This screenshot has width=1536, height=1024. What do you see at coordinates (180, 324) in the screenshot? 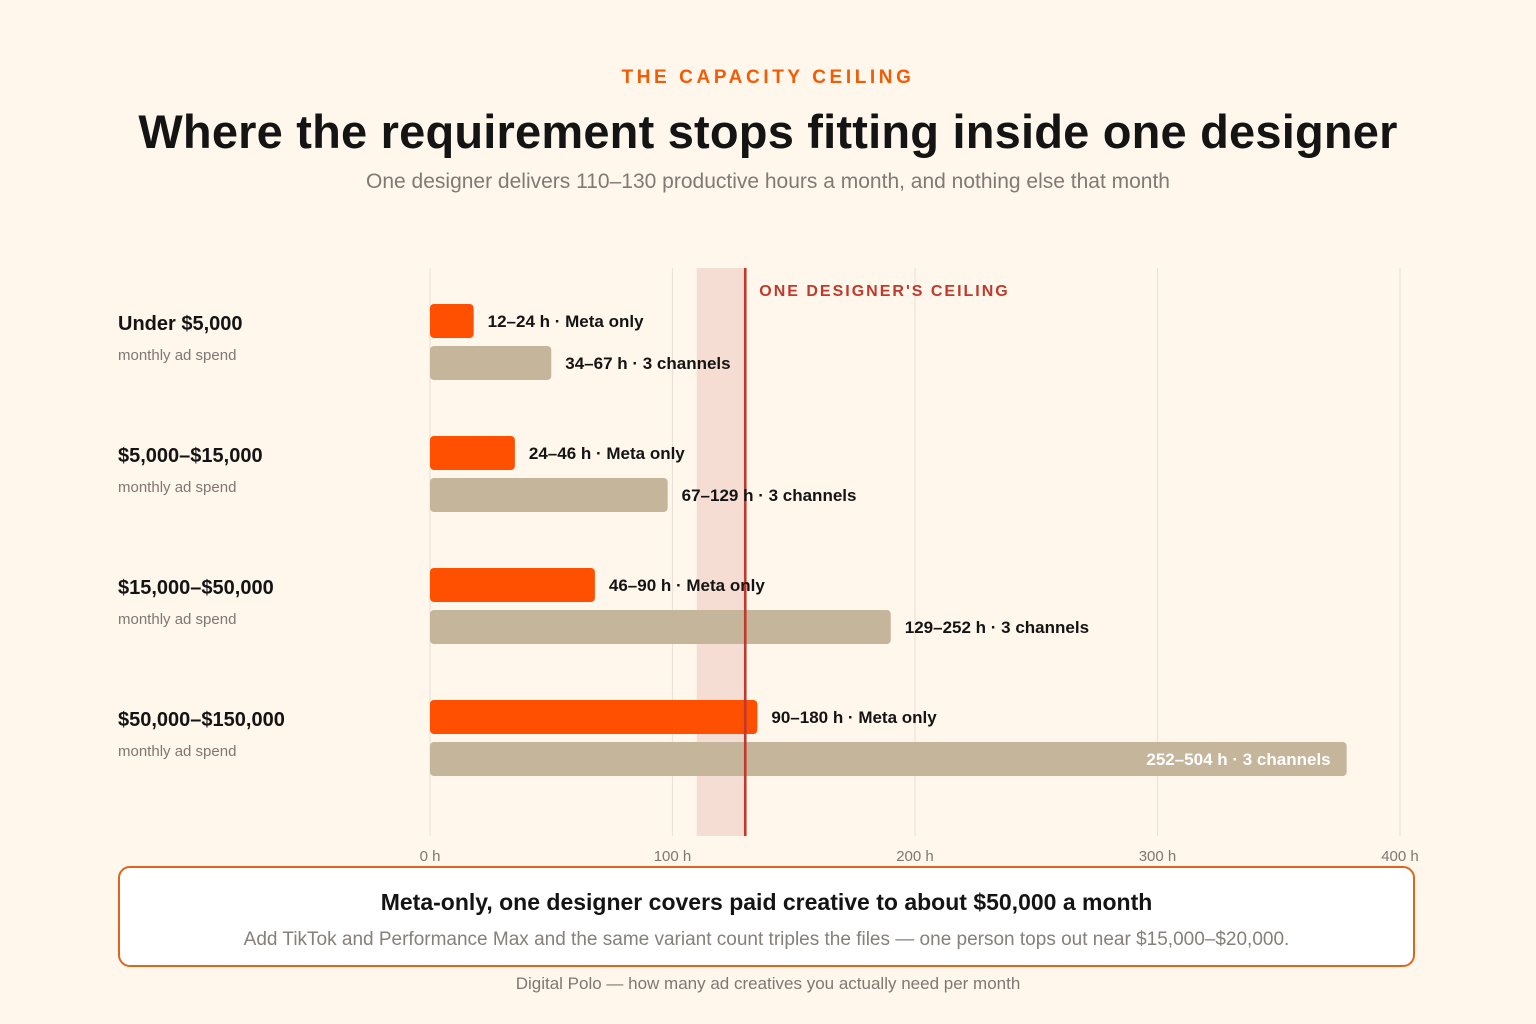
I see `category-label: Under $5,000` at bounding box center [180, 324].